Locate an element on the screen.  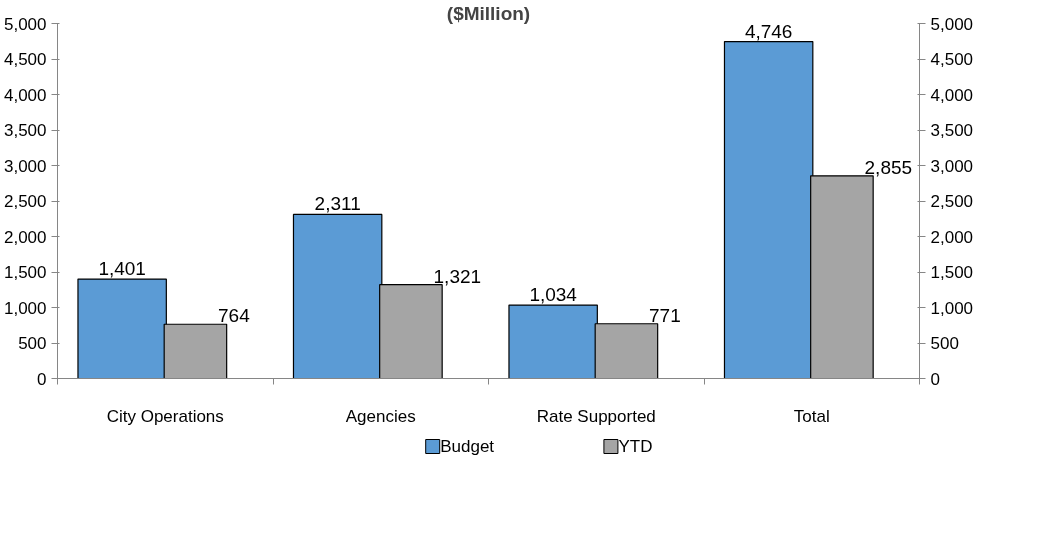
y2-tick-label: 5,000 is located at coordinates (952, 24).